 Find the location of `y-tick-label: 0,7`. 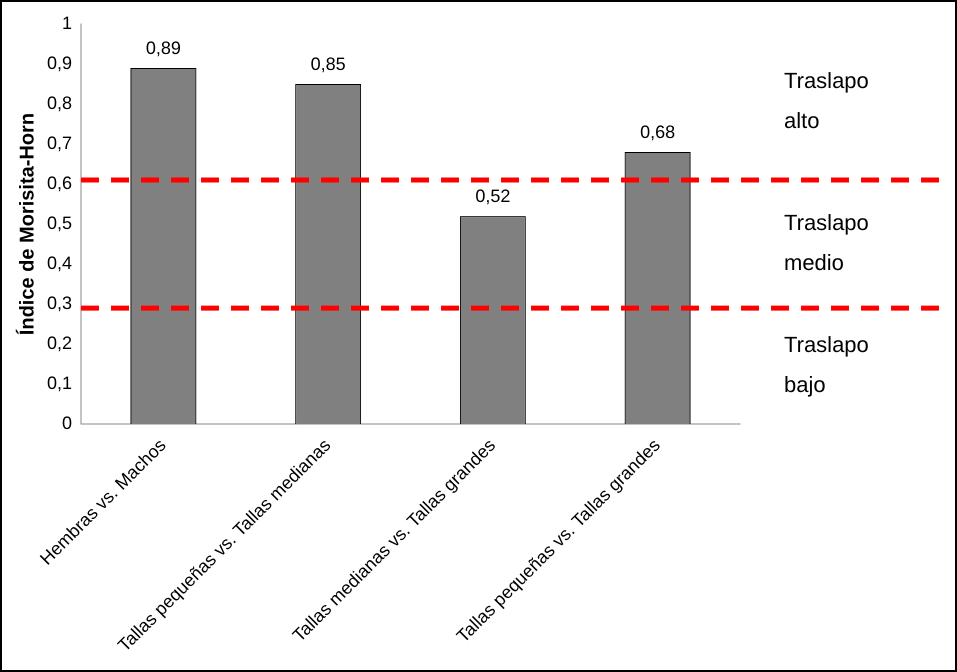

y-tick-label: 0,7 is located at coordinates (59, 143).